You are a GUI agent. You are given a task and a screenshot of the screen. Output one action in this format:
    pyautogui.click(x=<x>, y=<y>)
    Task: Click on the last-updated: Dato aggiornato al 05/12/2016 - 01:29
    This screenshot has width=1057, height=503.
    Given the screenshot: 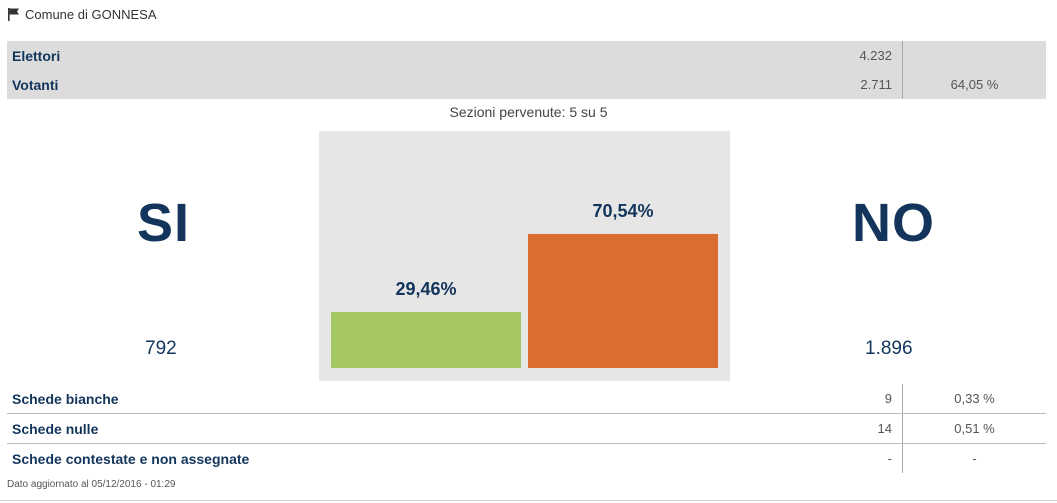 What is the action you would take?
    pyautogui.click(x=91, y=484)
    